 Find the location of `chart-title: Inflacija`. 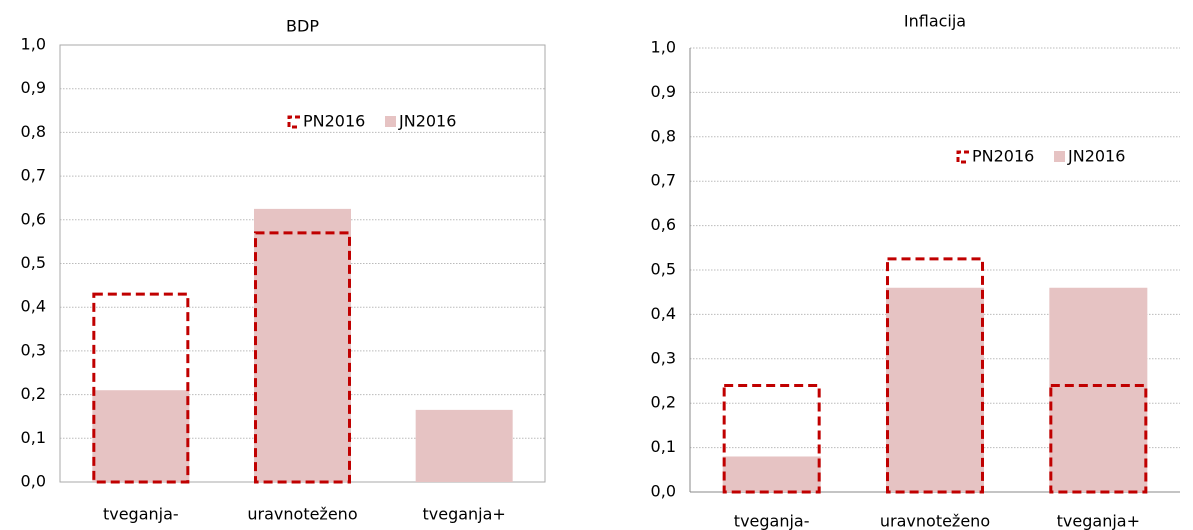

chart-title: Inflacija is located at coordinates (935, 21).